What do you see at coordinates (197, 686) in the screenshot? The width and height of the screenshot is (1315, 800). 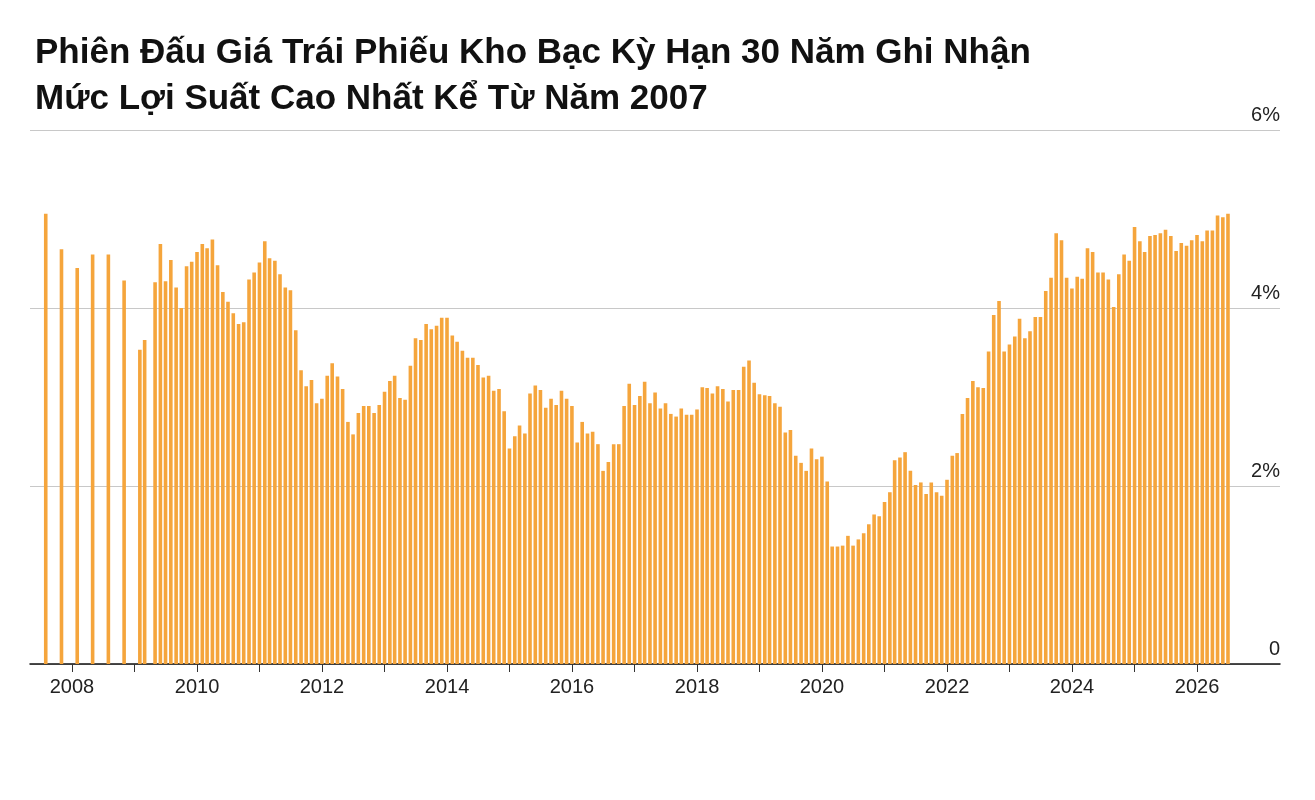 I see `x-tick-label: 2010` at bounding box center [197, 686].